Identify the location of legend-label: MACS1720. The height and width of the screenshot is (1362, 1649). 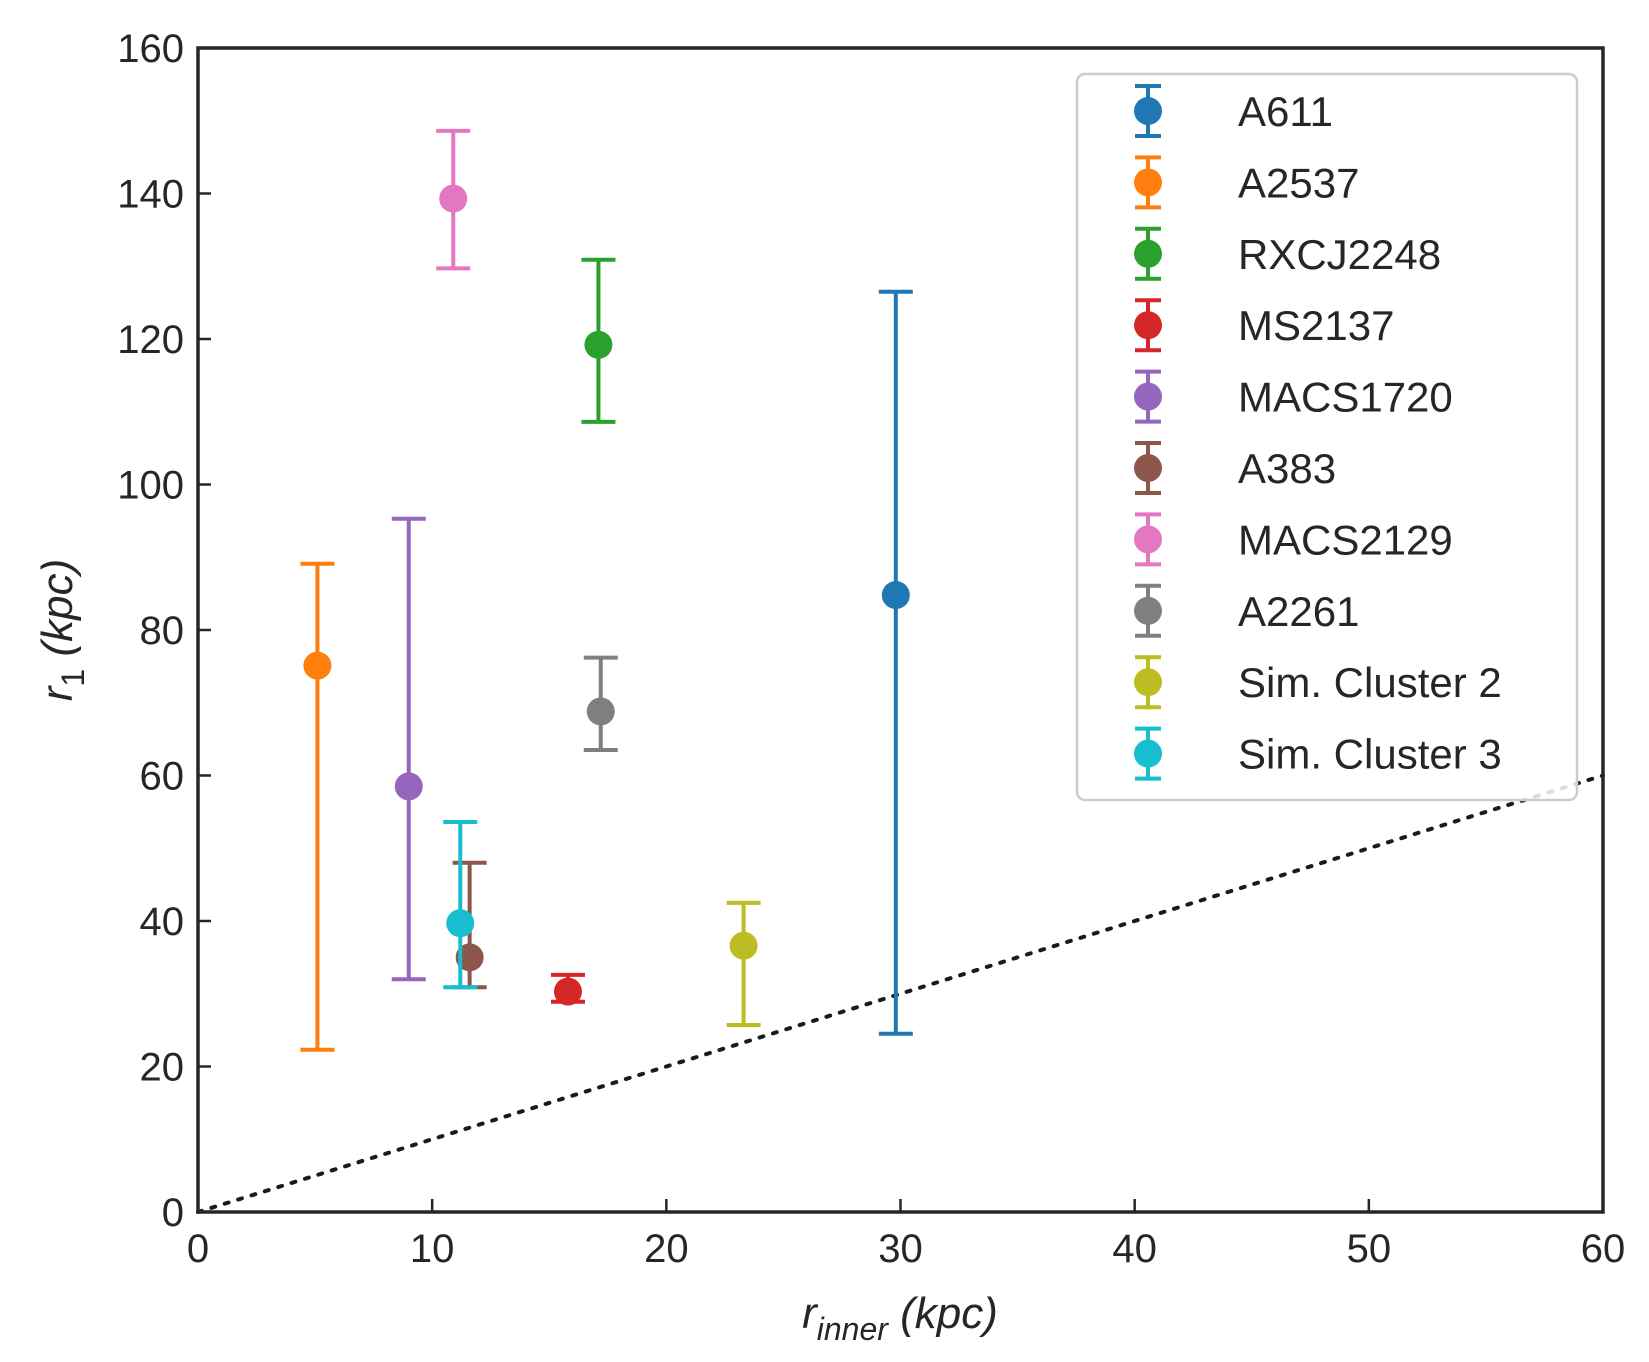
(1345, 397).